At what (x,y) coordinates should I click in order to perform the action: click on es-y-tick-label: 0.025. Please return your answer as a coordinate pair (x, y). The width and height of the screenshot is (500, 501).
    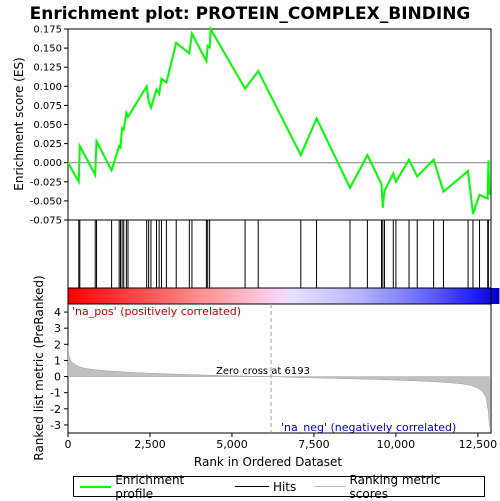
    Looking at the image, I should click on (47, 144).